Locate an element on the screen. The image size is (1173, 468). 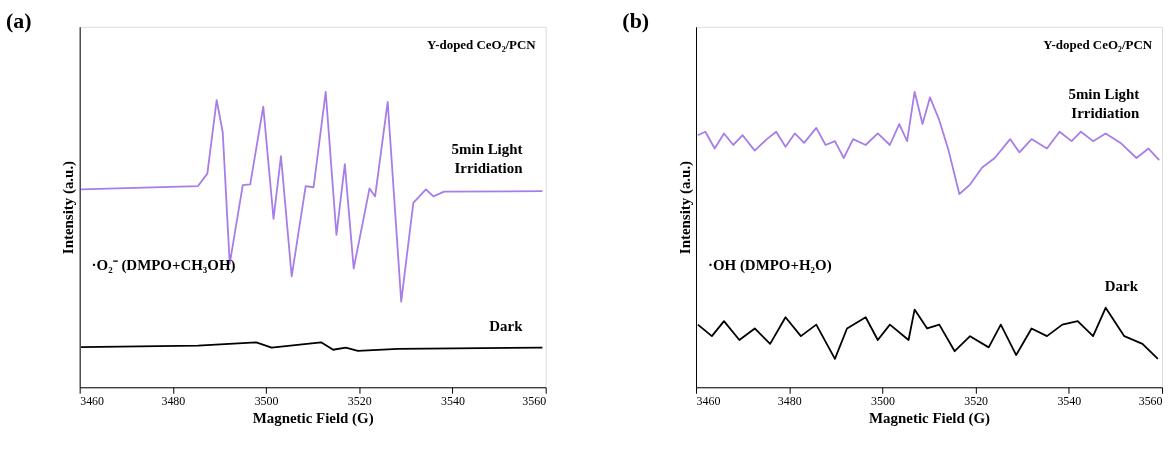
annotation: ·O₂⁻ (DMPO+CH₃OH) is located at coordinates (163, 265).